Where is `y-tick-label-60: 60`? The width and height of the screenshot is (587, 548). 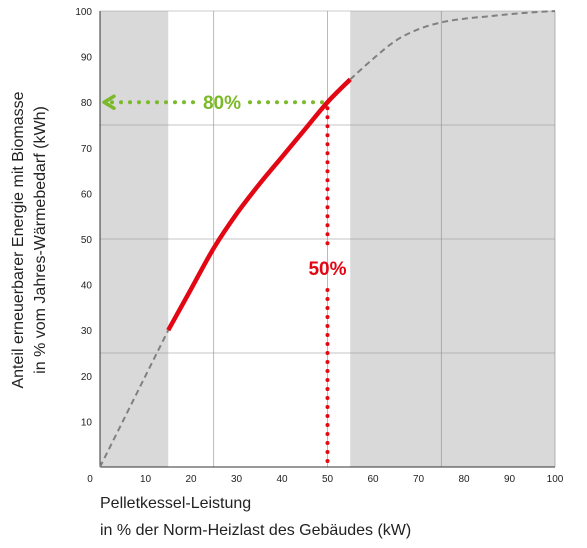
y-tick-label-60: 60 is located at coordinates (87, 194).